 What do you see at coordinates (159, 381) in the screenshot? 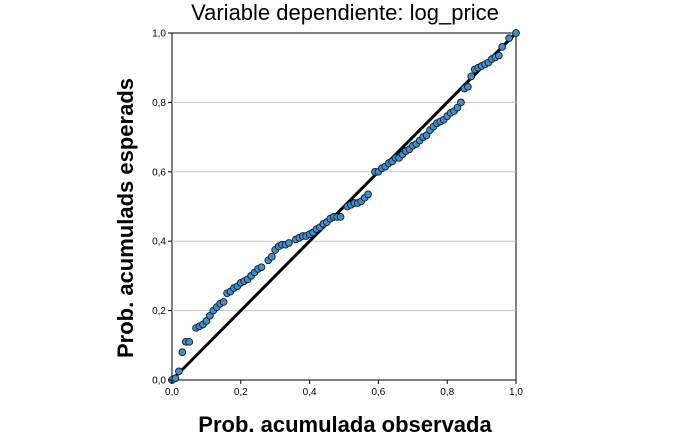
I see `y-tick-label: 0,0` at bounding box center [159, 381].